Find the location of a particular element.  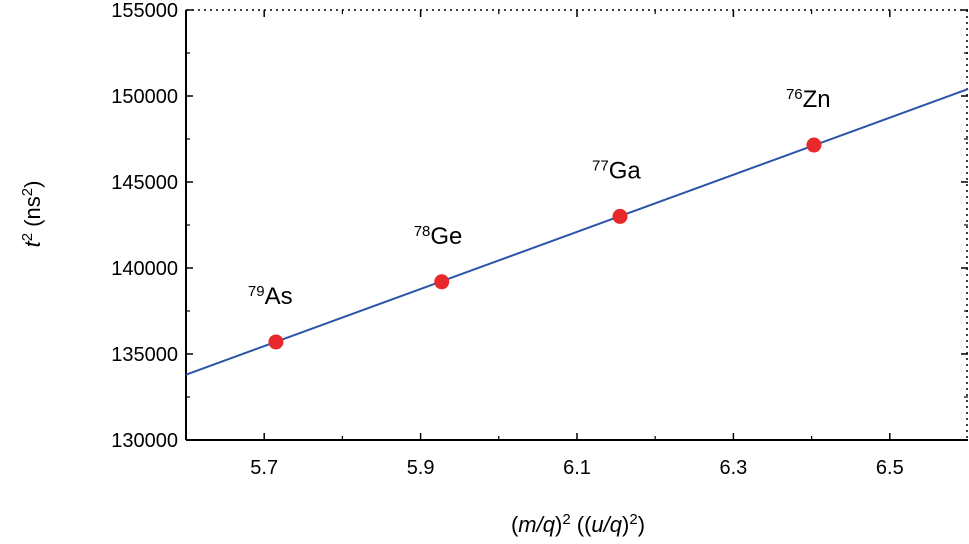

y-tick-label: 150000 is located at coordinates (144, 97).